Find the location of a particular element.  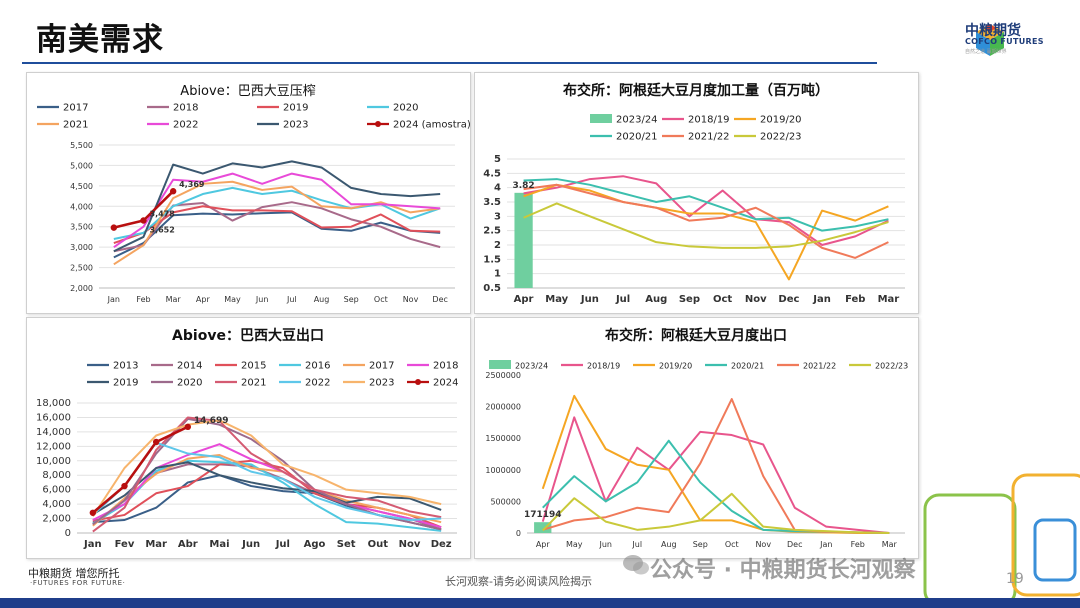

page-title: 南美需求 is located at coordinates (100, 40).